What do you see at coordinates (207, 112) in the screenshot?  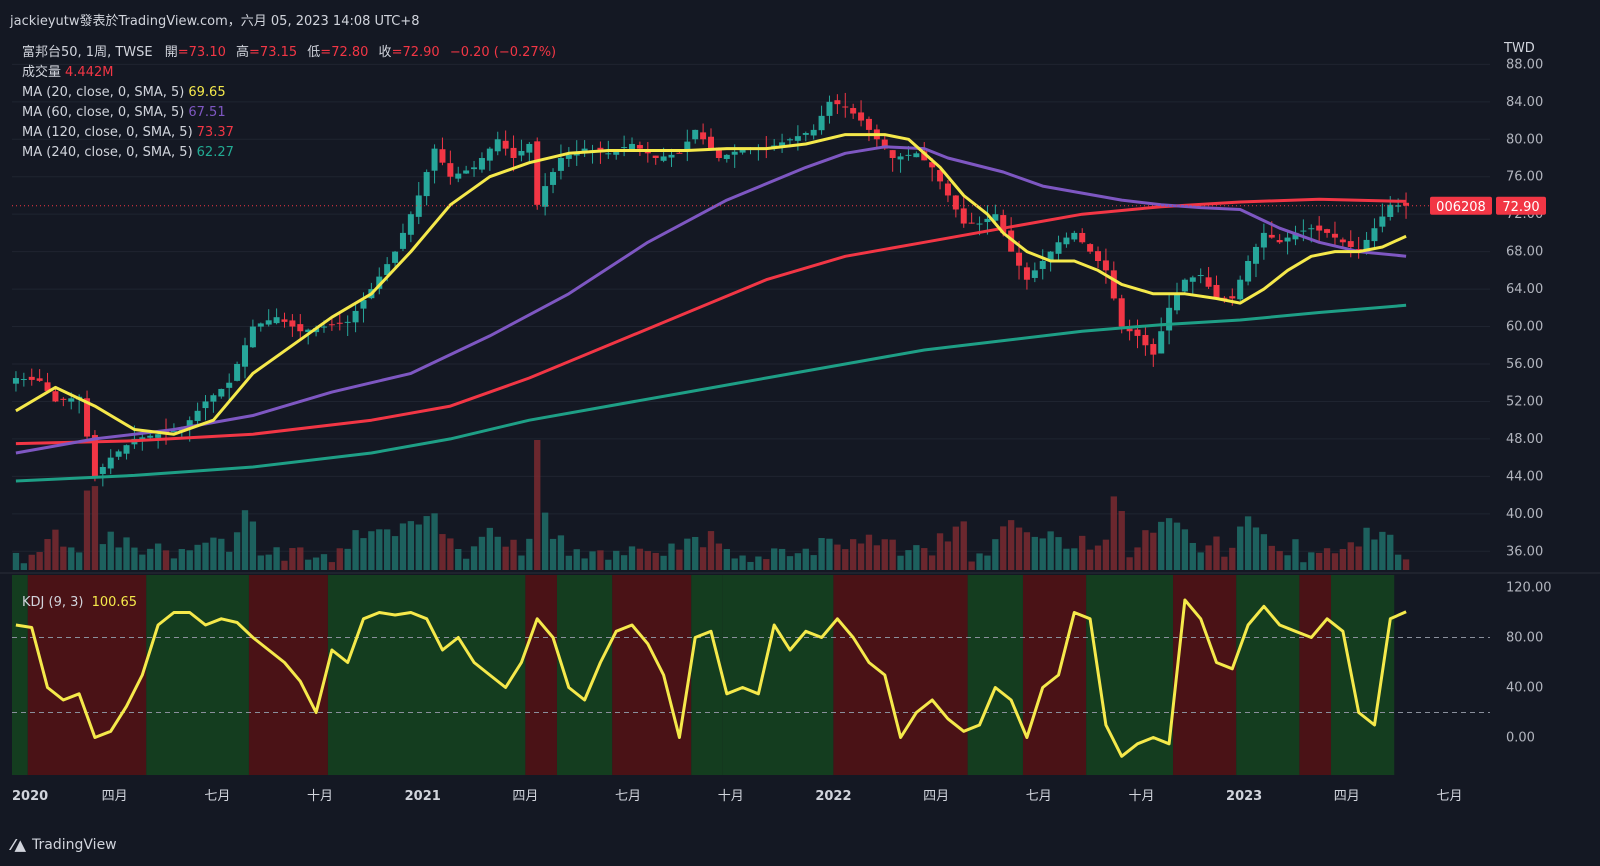 I see `ma60-value: 67.51` at bounding box center [207, 112].